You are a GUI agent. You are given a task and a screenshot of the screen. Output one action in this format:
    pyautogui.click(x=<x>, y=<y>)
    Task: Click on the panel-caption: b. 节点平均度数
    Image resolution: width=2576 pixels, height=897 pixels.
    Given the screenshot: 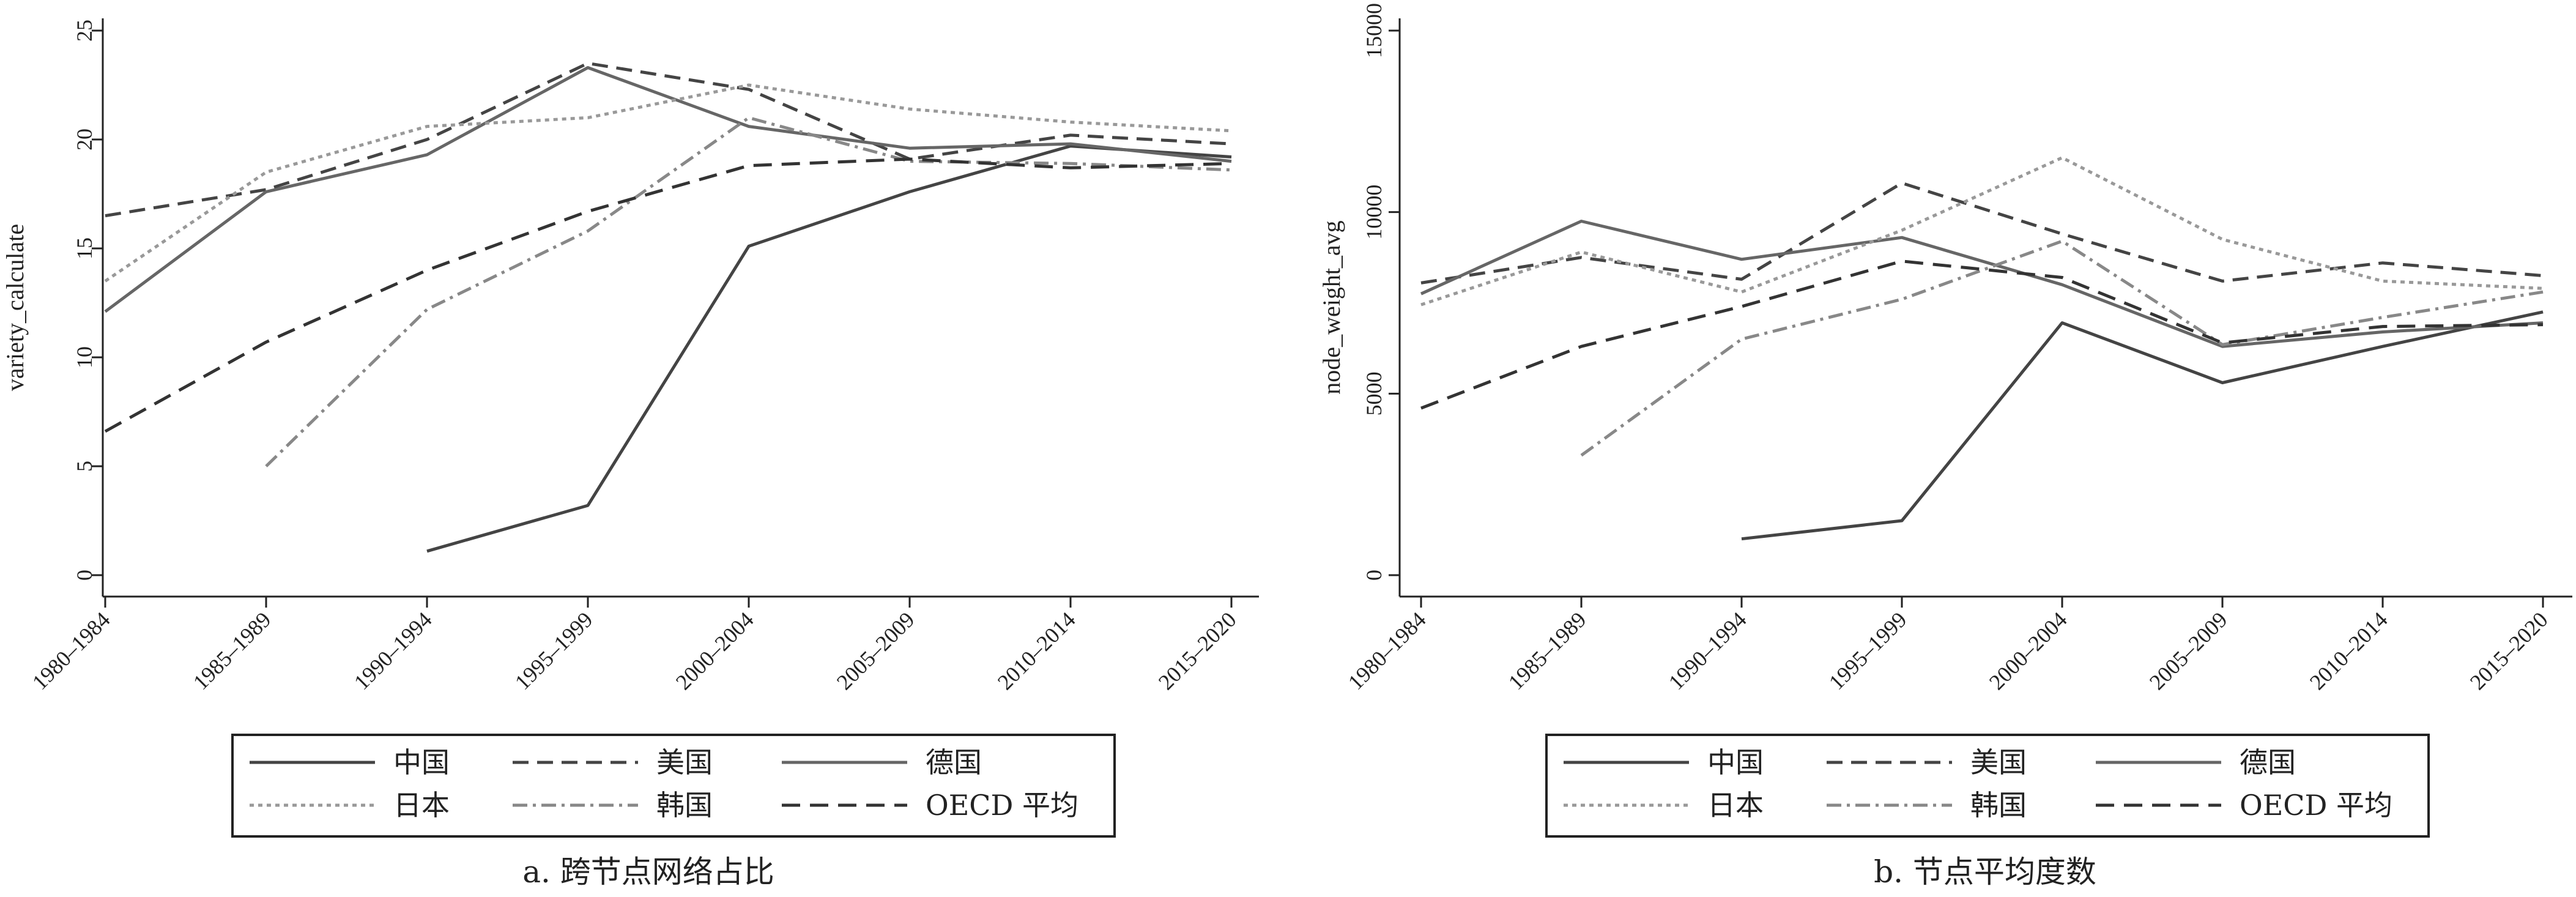 What is the action you would take?
    pyautogui.click(x=1985, y=872)
    